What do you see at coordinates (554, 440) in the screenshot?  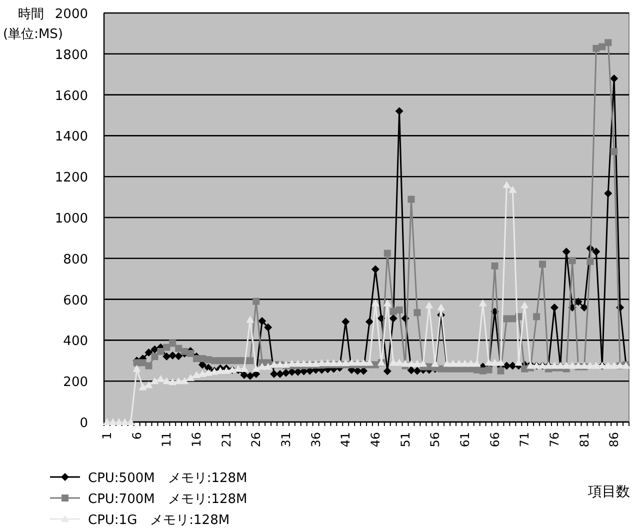 I see `x-tick-label: 76` at bounding box center [554, 440].